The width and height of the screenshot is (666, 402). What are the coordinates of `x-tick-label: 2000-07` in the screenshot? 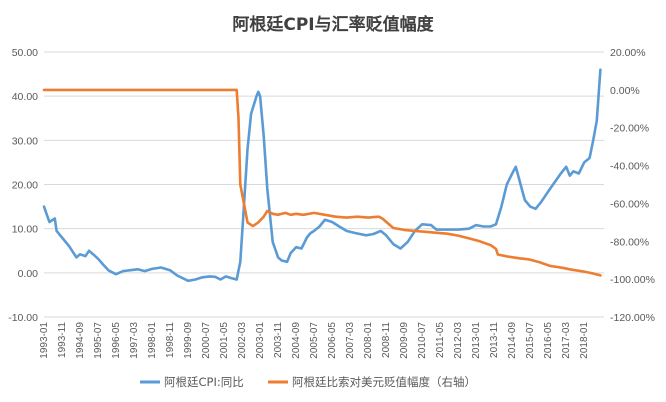 It's located at (206, 340).